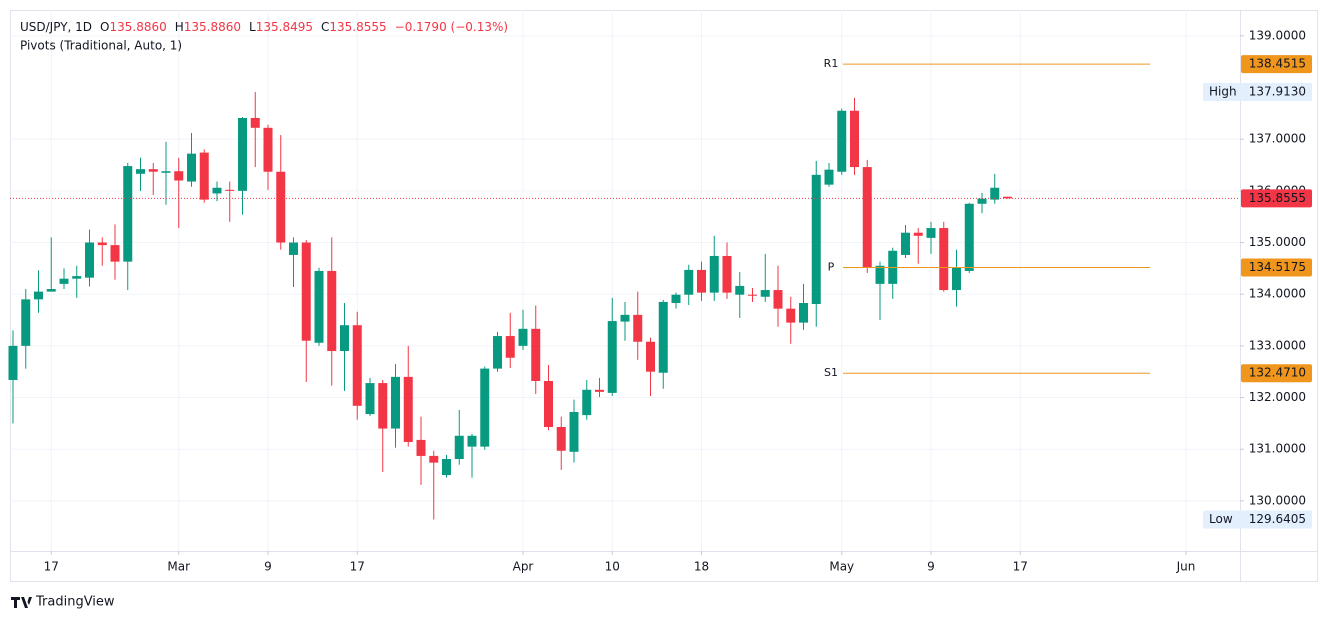 This screenshot has height=621, width=1329. Describe the element at coordinates (931, 567) in the screenshot. I see `x-tick-label: 9` at that location.